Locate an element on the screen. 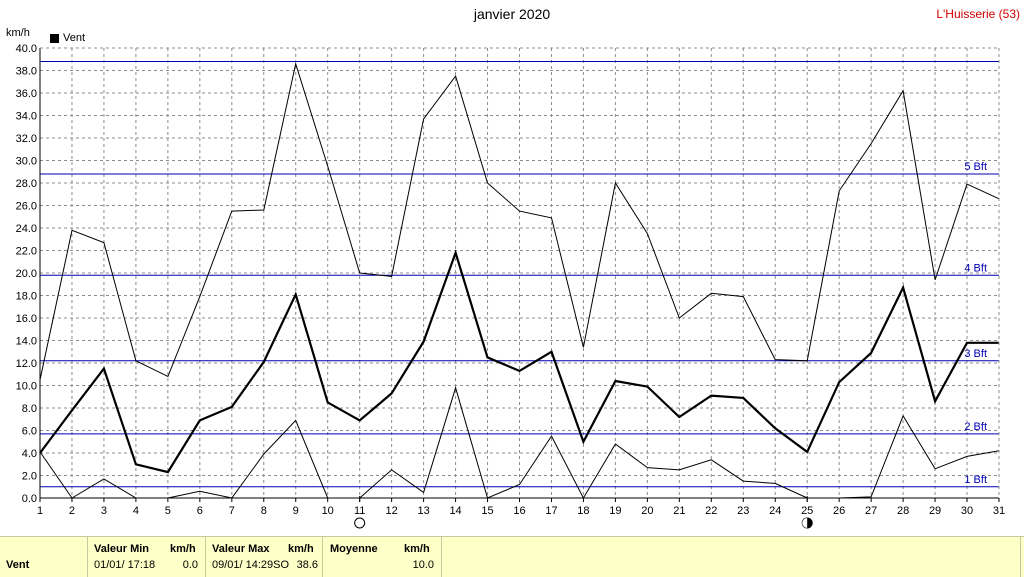  y-tick-label: 26.0 is located at coordinates (26, 207).